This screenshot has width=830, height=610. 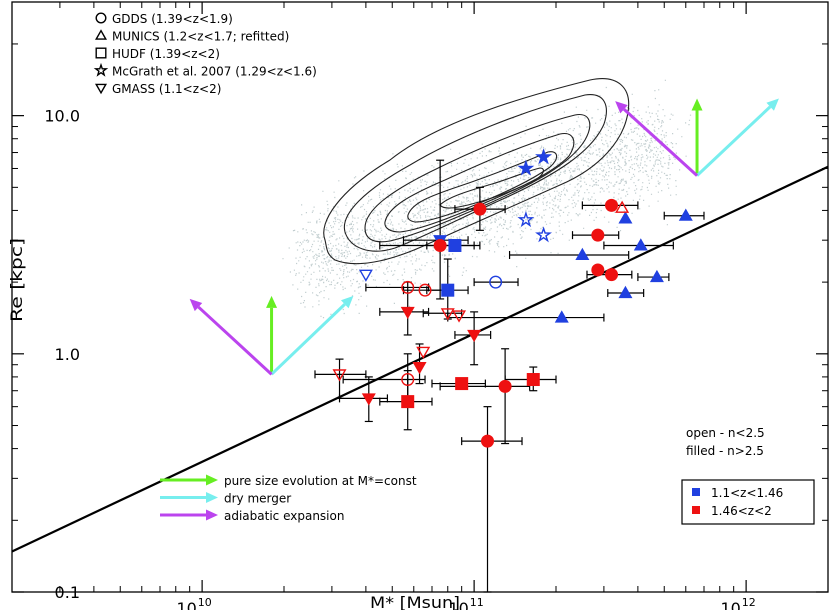 What do you see at coordinates (272, 301) in the screenshot?
I see `arrow-1-size-head` at bounding box center [272, 301].